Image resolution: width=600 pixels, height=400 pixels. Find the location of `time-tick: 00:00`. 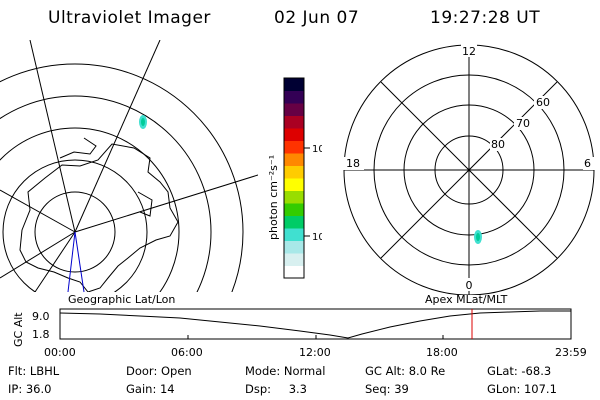

time-tick: 00:00 is located at coordinates (60, 352).